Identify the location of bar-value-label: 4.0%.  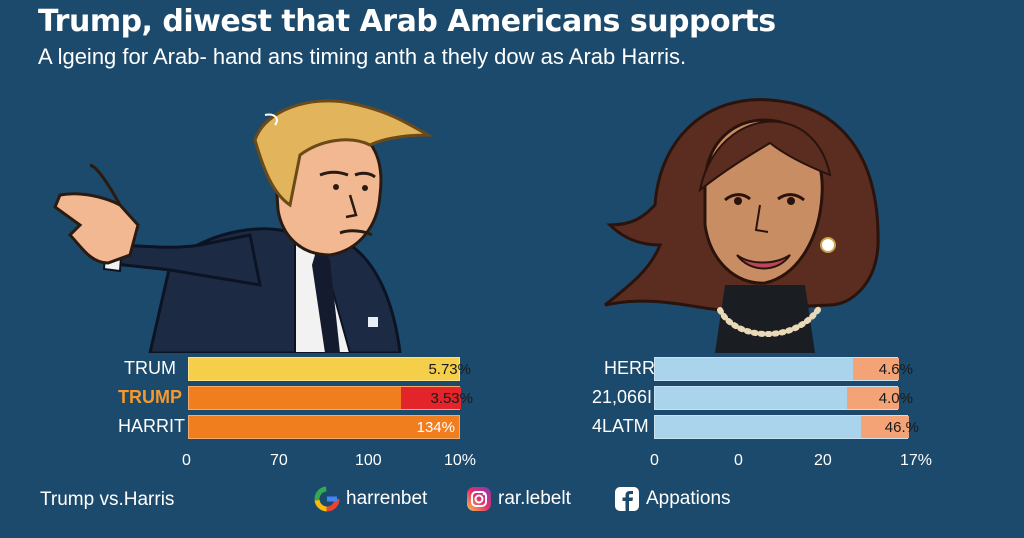
(895, 398).